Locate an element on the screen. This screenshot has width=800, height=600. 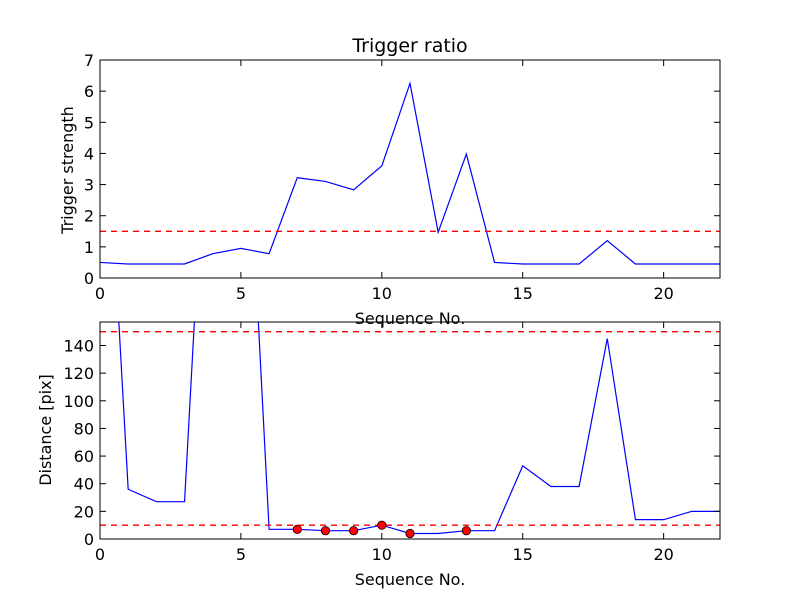
bottom-y-tick-label: 100 is located at coordinates (78, 401).